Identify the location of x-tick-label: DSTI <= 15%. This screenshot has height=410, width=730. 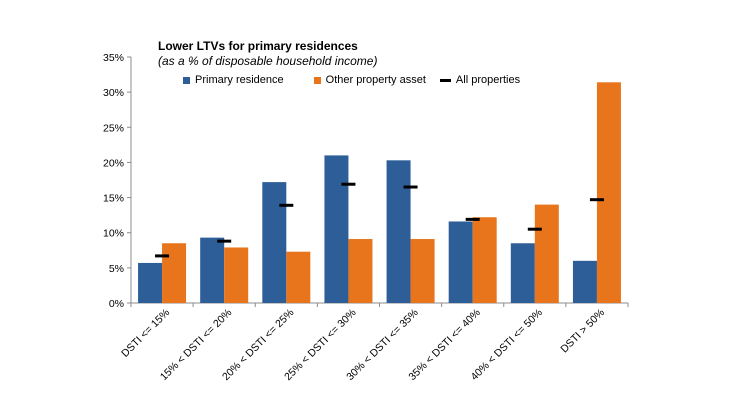
(145, 333).